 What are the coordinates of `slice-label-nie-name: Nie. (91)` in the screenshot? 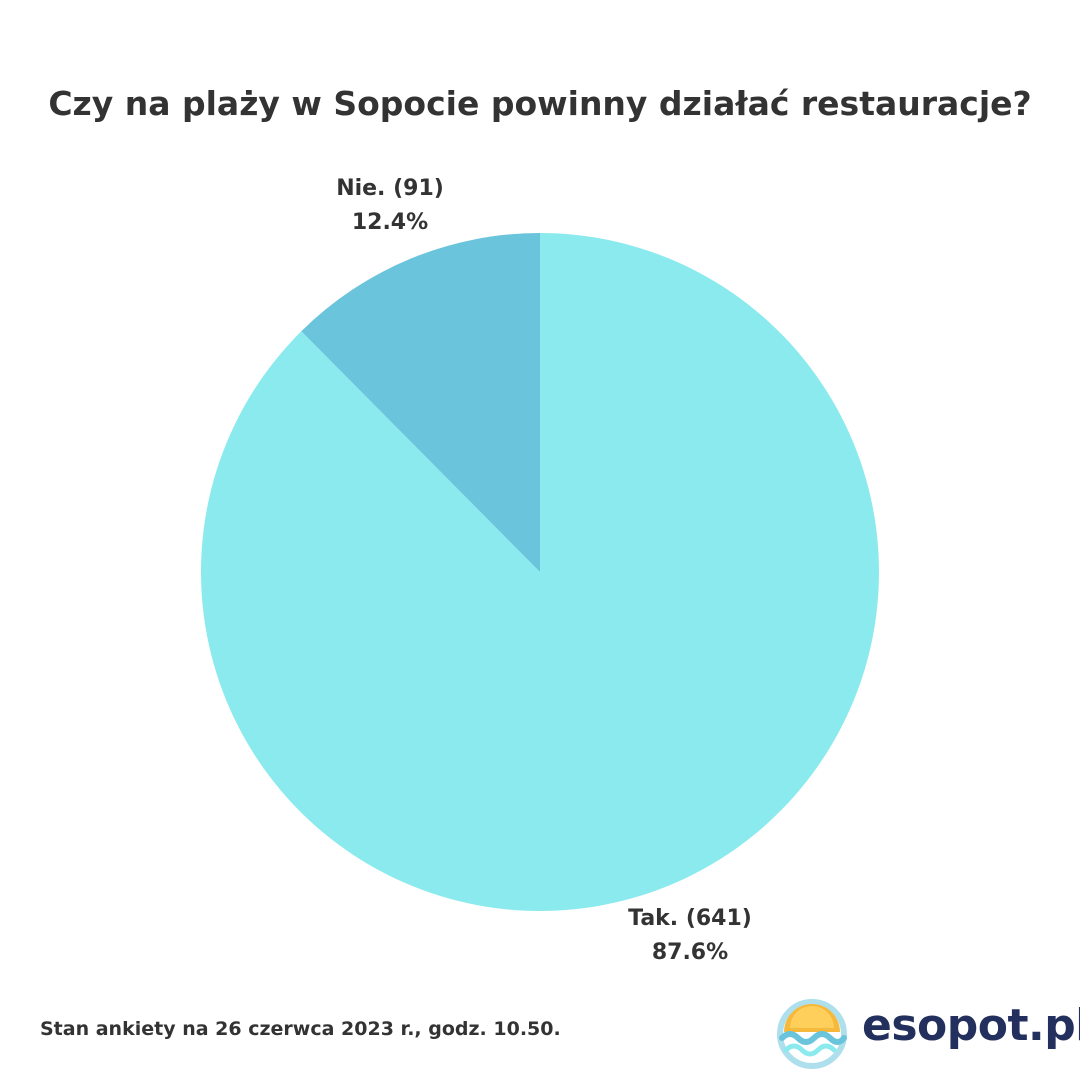 It's located at (390, 188).